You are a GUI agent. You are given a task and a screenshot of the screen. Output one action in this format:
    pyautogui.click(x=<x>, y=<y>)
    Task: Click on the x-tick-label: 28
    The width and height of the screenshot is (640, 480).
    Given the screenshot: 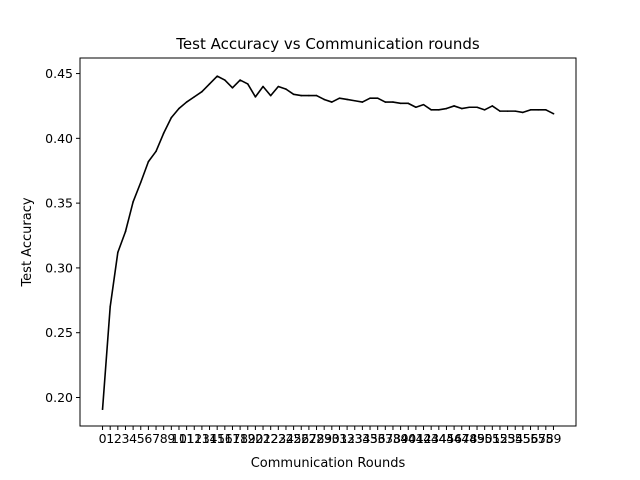 What is the action you would take?
    pyautogui.click(x=317, y=438)
    